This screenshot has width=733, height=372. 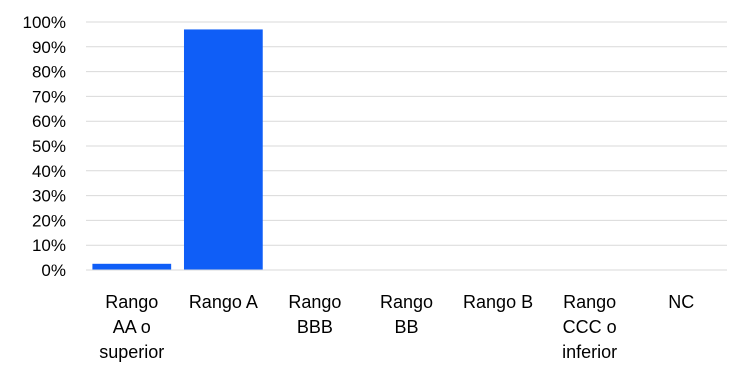 What do you see at coordinates (53, 270) in the screenshot?
I see `y-tick-label: 0%` at bounding box center [53, 270].